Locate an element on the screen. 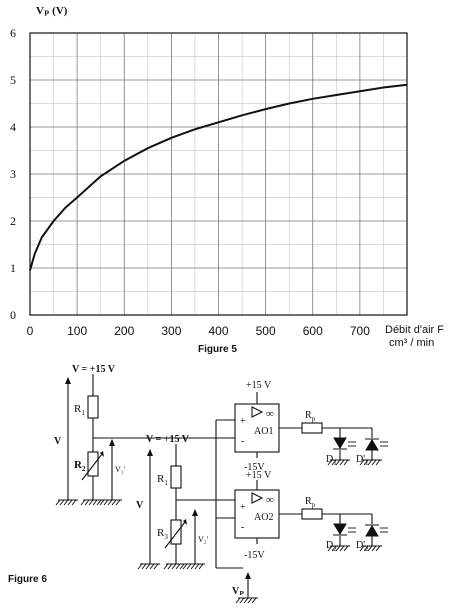  figure-5-caption: Figure 5 is located at coordinates (217, 349).